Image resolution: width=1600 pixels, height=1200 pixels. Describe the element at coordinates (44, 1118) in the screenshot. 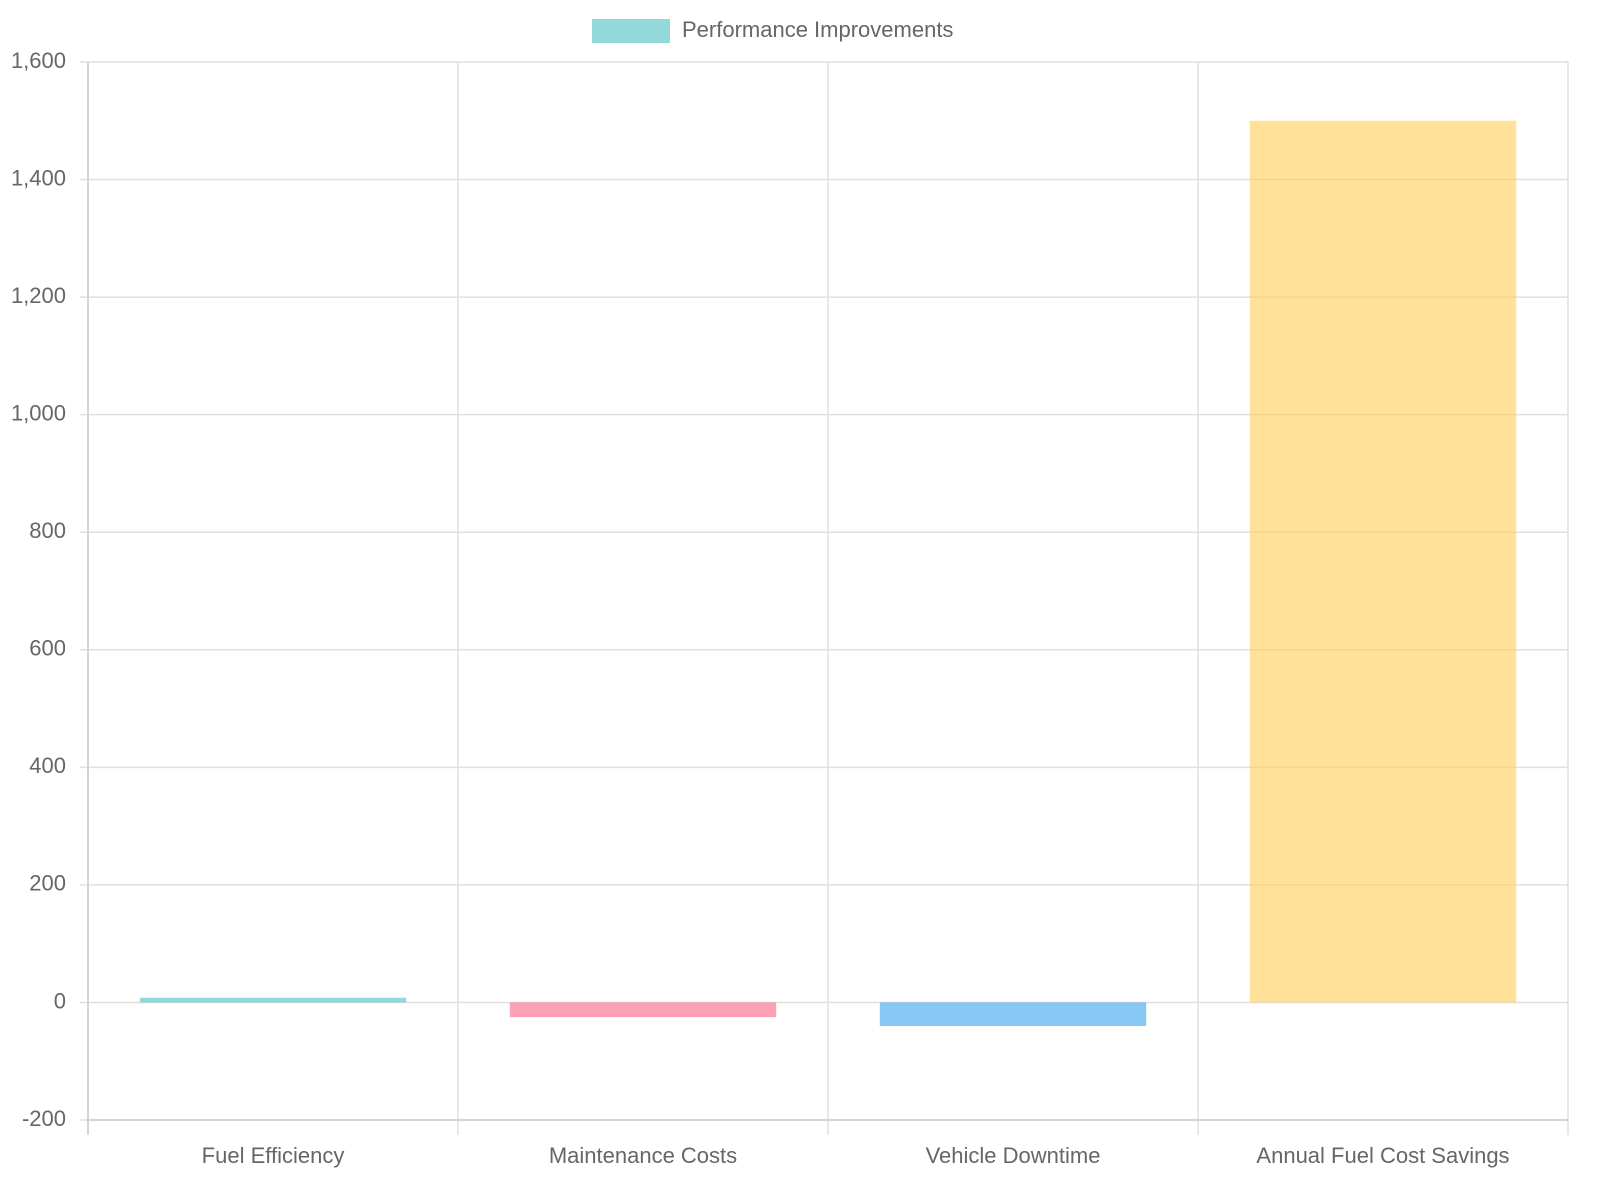

I see `y-tick-label: -200` at that location.